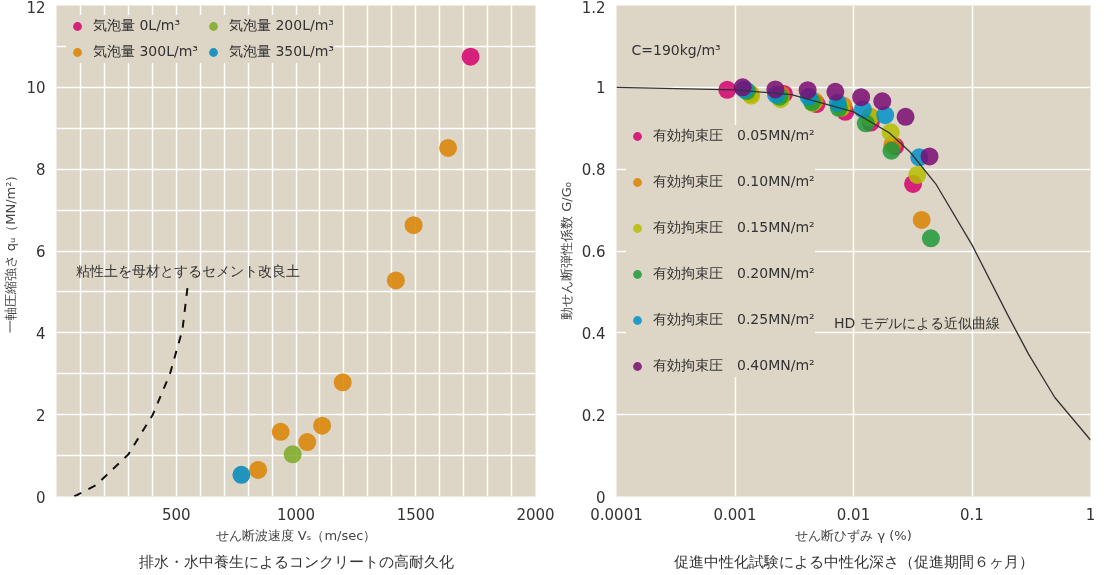  What do you see at coordinates (734, 181) in the screenshot?
I see `legend-label: 有効拘束圧 0.10MN/m²` at bounding box center [734, 181].